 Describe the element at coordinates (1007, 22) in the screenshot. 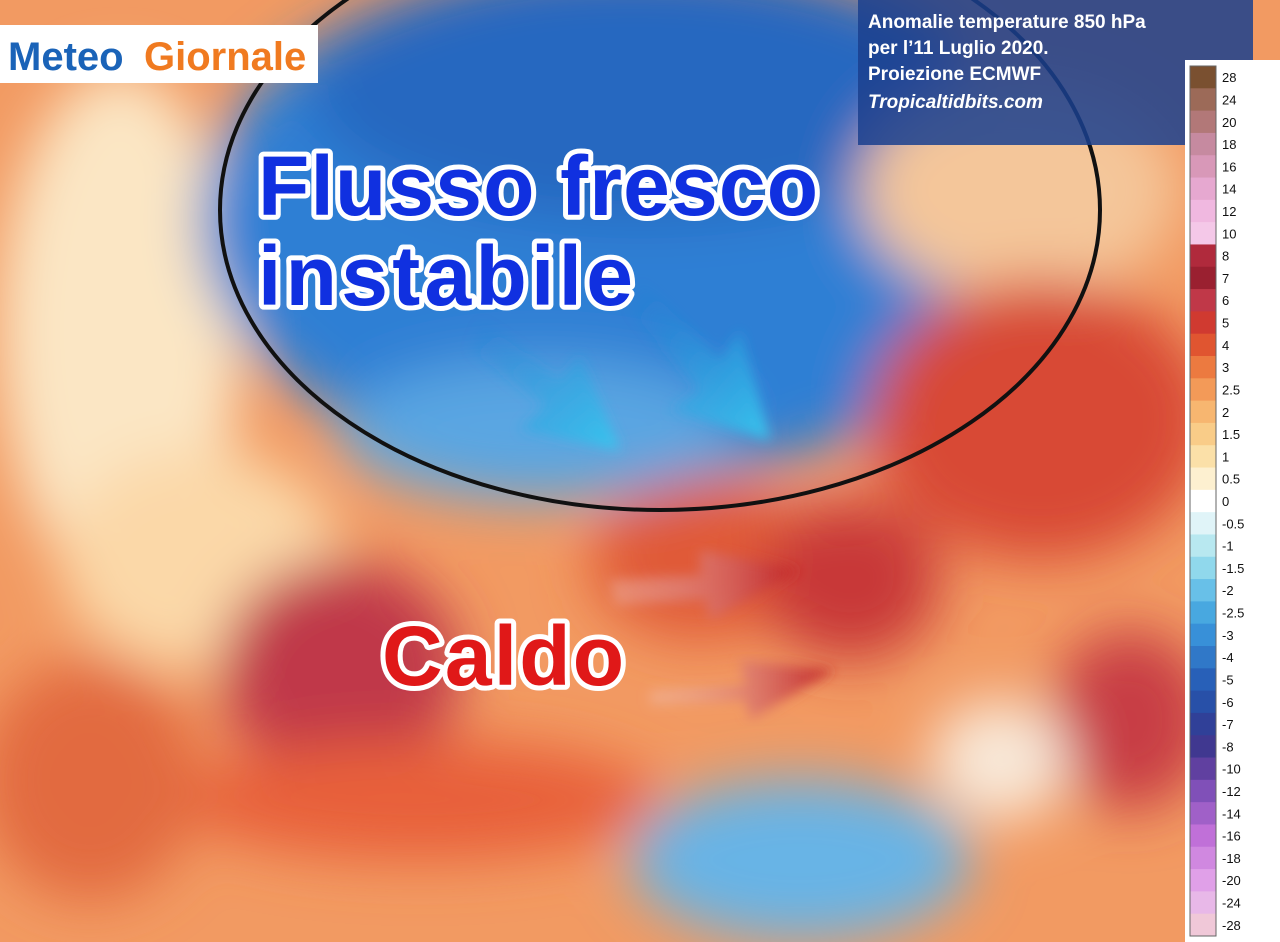

I see `info-line: Anomalie temperature 850 hPa` at that location.